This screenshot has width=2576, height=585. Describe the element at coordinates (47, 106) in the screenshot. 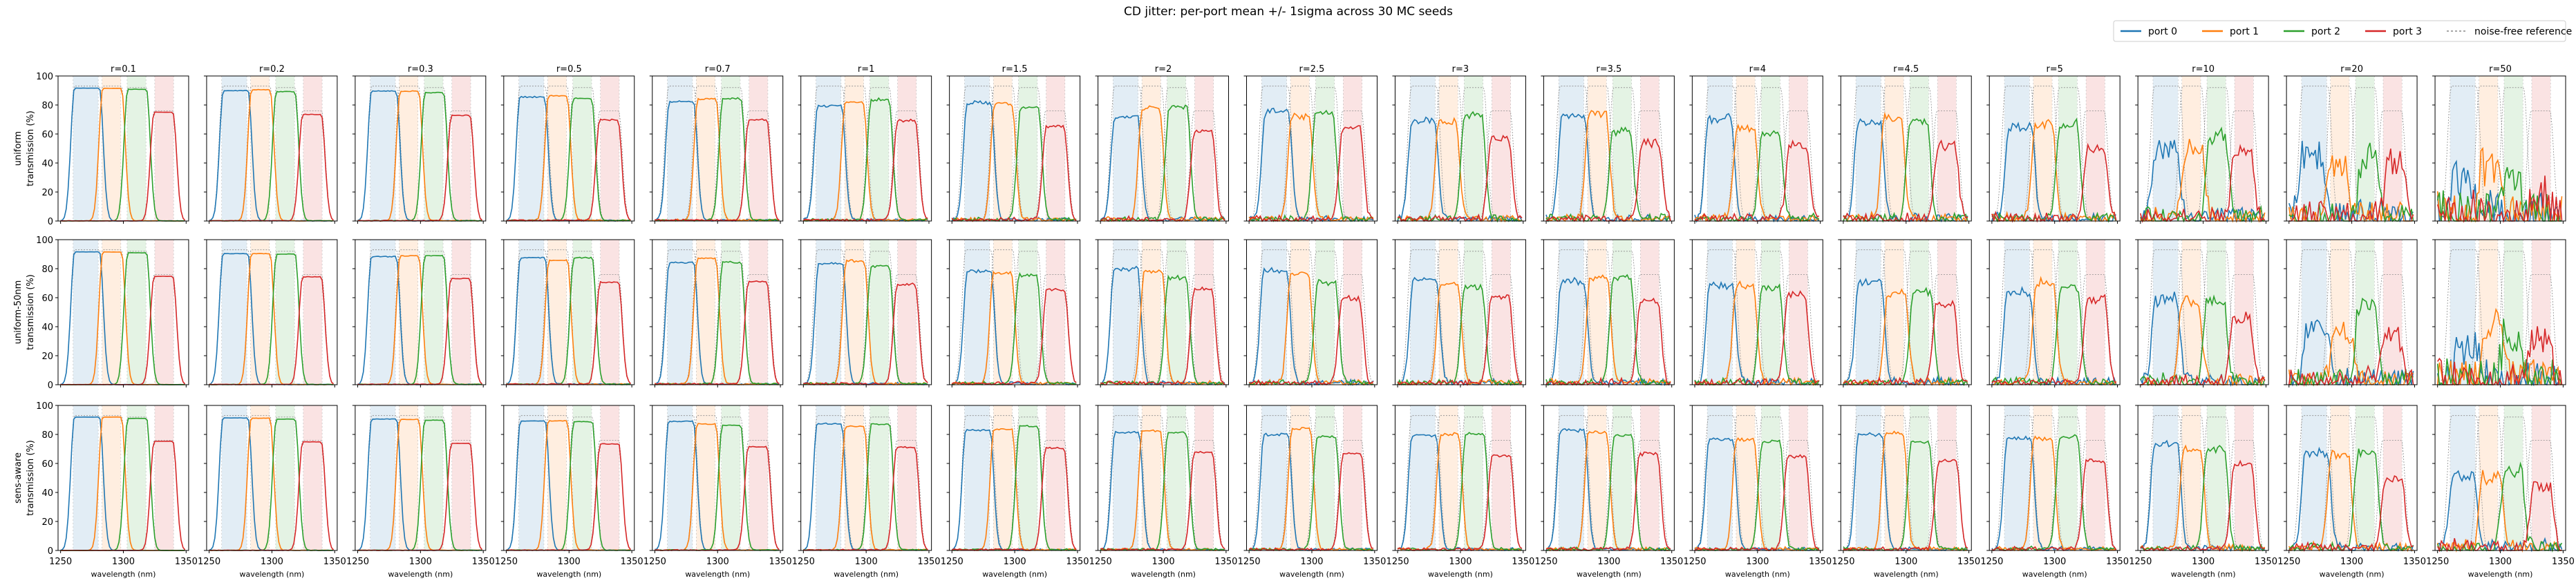

I see `y-tick-label: 80` at that location.